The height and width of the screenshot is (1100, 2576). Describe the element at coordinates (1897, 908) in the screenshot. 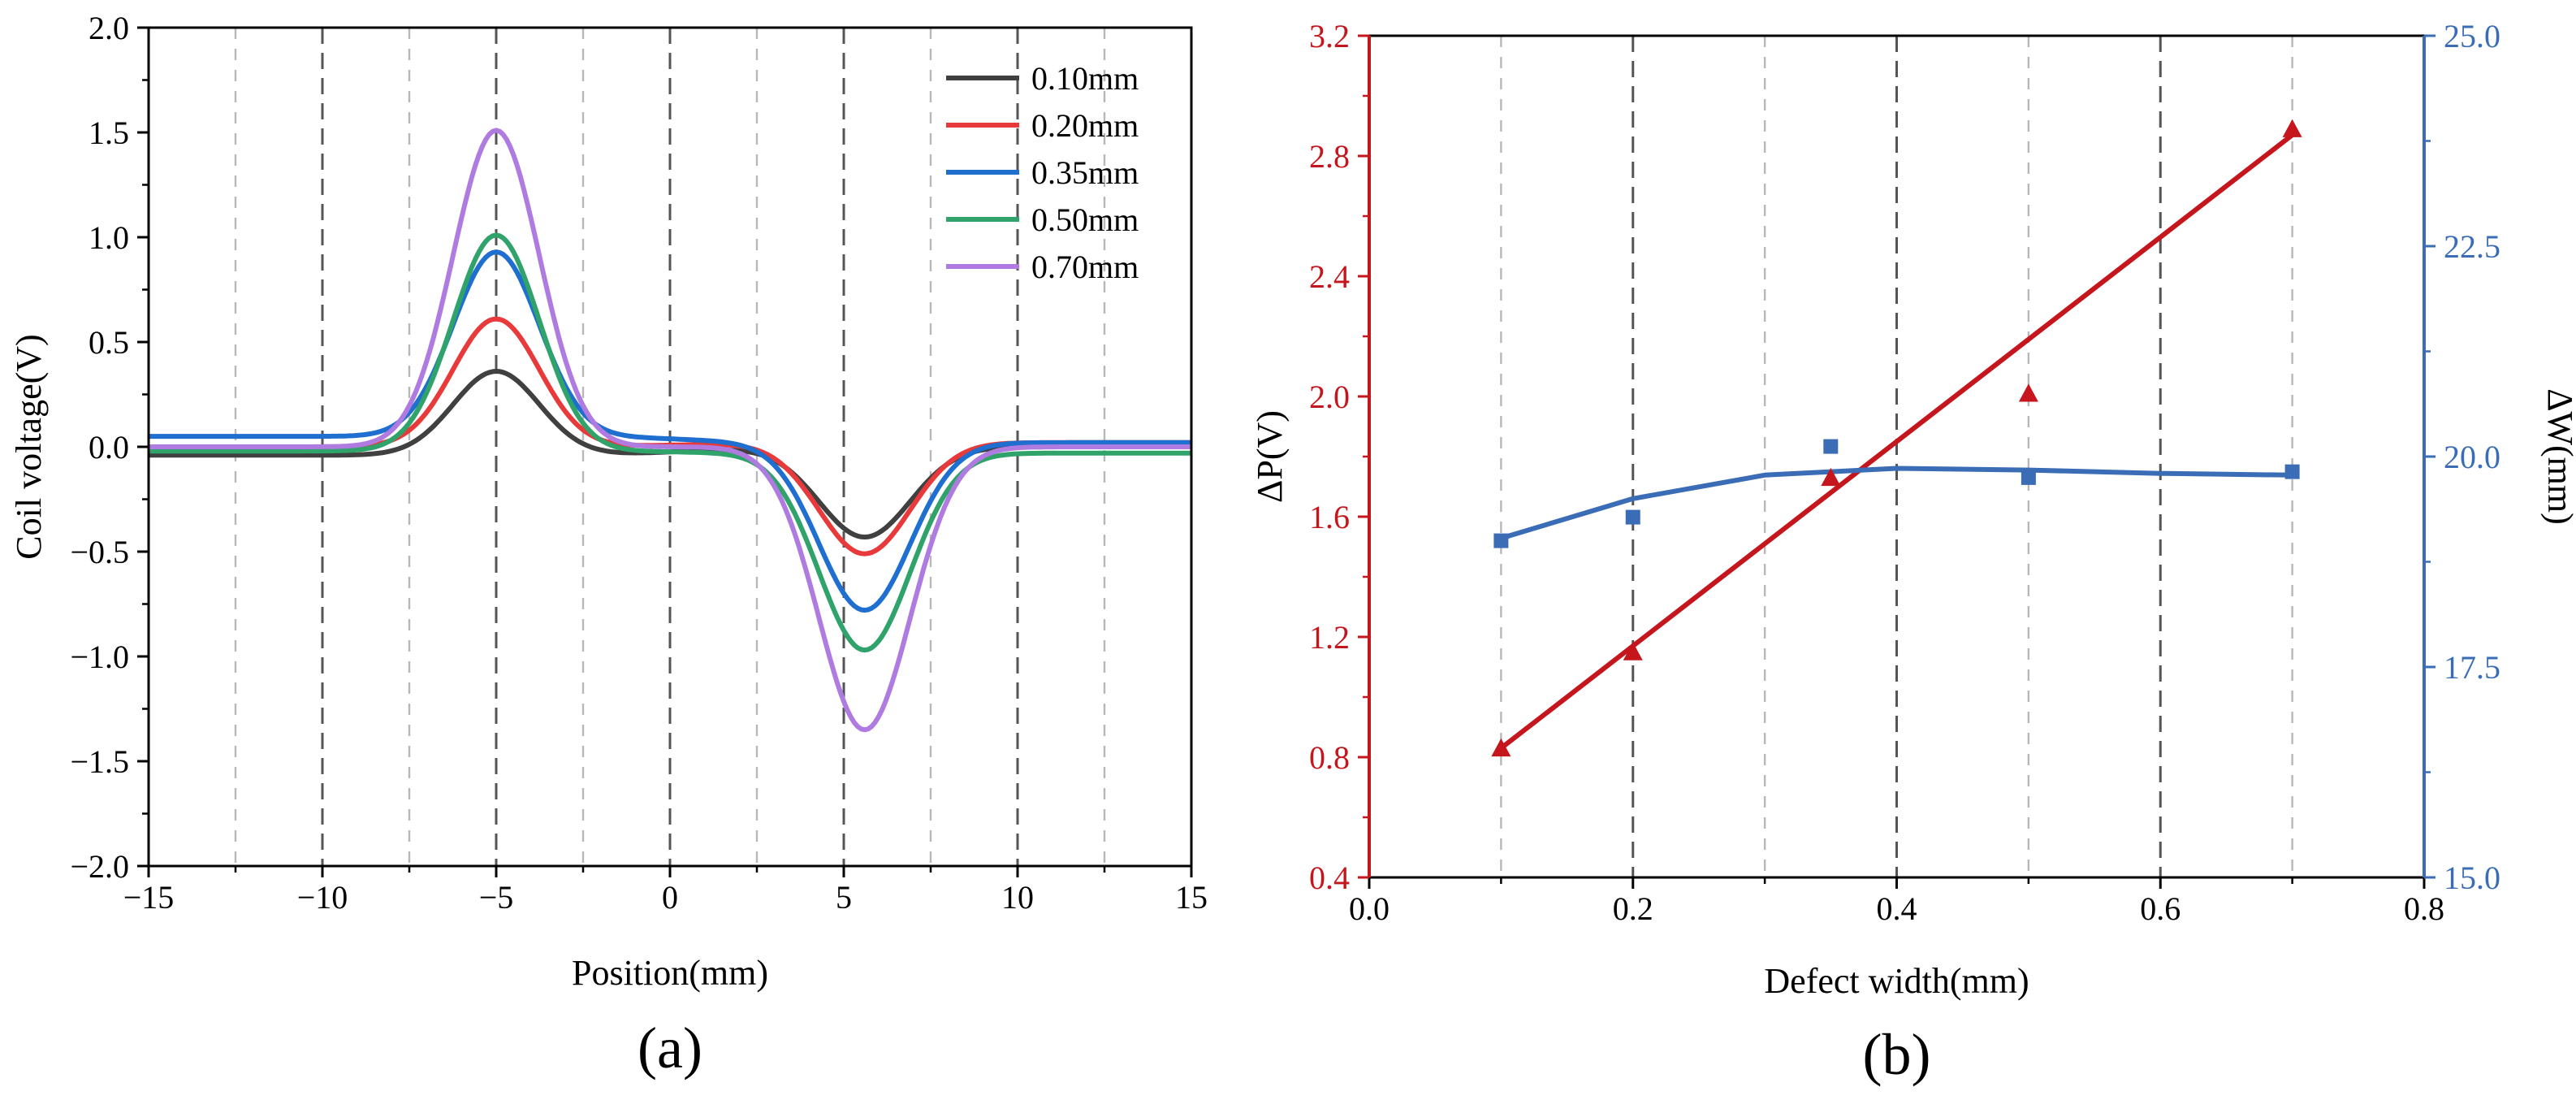

I see `x-tick-label: 0.4` at that location.